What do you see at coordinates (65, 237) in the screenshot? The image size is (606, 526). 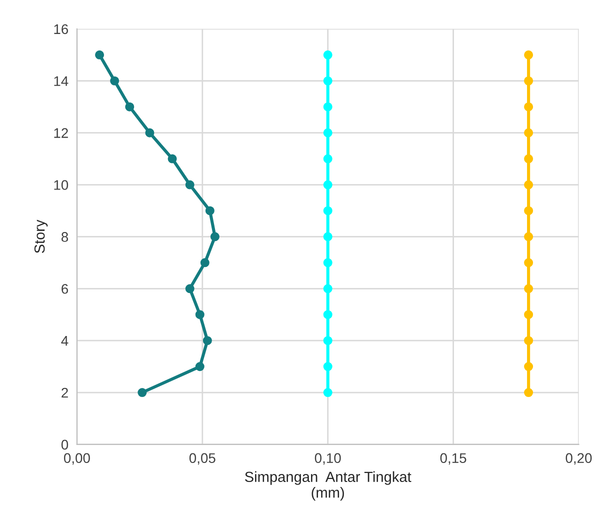 I see `y-tick-label: 8` at bounding box center [65, 237].